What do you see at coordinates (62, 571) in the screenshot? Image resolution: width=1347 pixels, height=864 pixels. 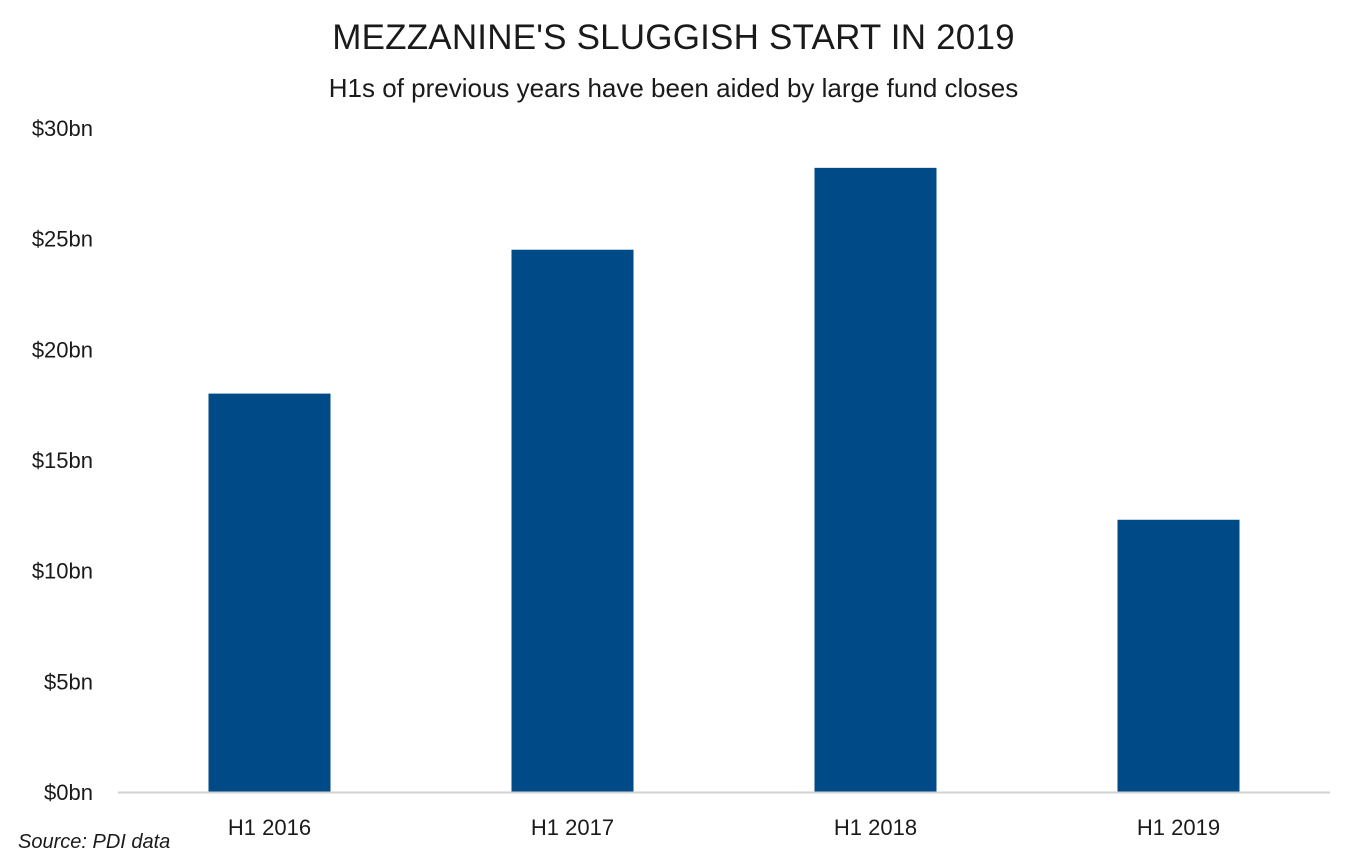 I see `y-tick-label: $10bn` at bounding box center [62, 571].